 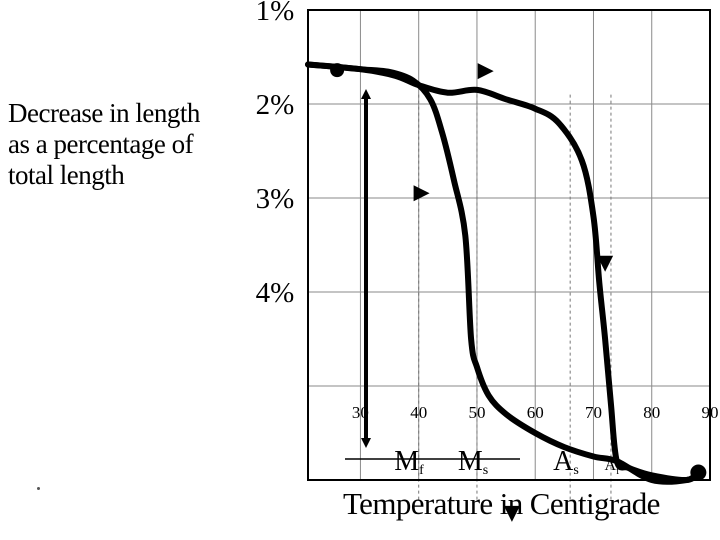 What do you see at coordinates (476, 412) in the screenshot?
I see `x-tick-label: 50` at bounding box center [476, 412].